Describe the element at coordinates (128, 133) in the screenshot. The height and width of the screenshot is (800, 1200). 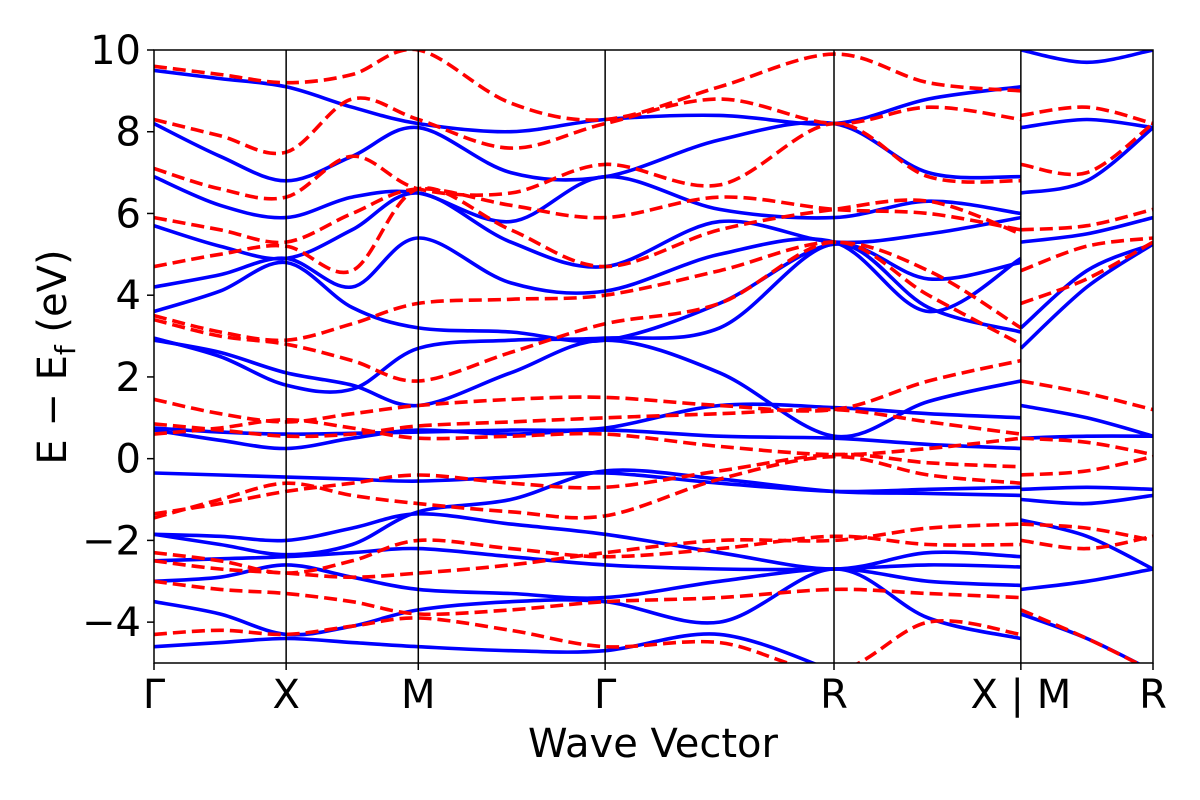
I see `y-tick-label-6: 8` at that location.